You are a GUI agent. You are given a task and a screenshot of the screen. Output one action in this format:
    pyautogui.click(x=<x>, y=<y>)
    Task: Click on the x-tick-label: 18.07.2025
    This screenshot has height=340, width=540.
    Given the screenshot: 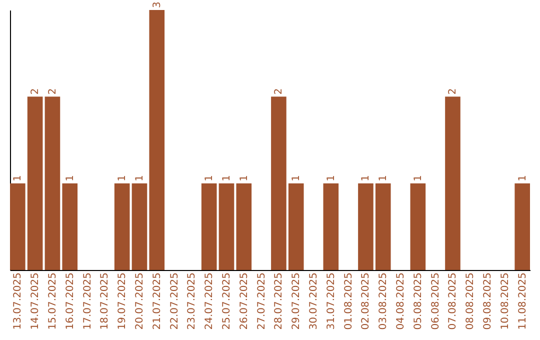 What is the action you would take?
    pyautogui.click(x=105, y=301)
    